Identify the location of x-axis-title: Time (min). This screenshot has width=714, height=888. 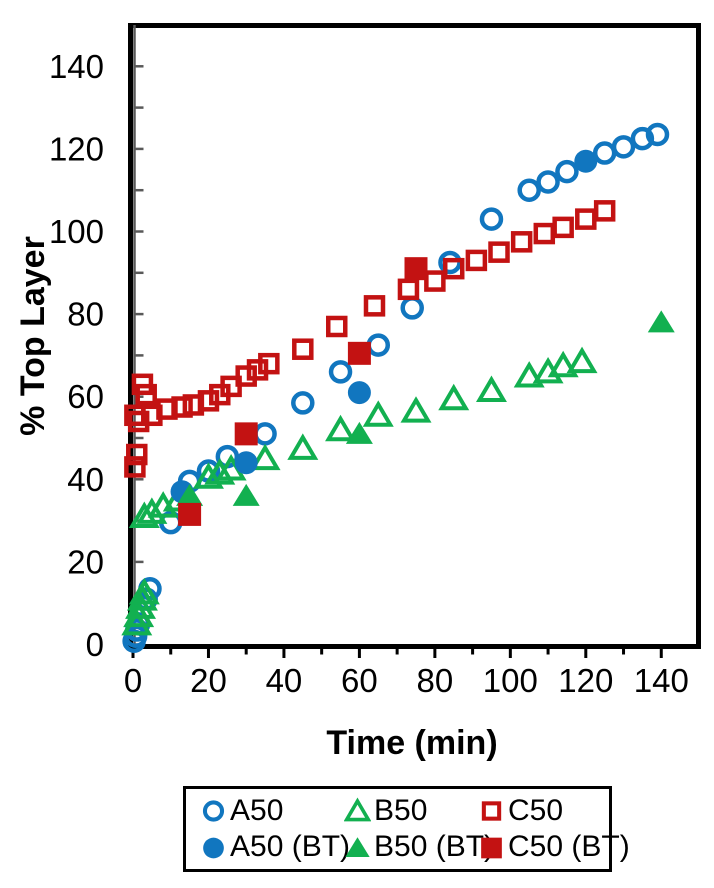
(412, 743).